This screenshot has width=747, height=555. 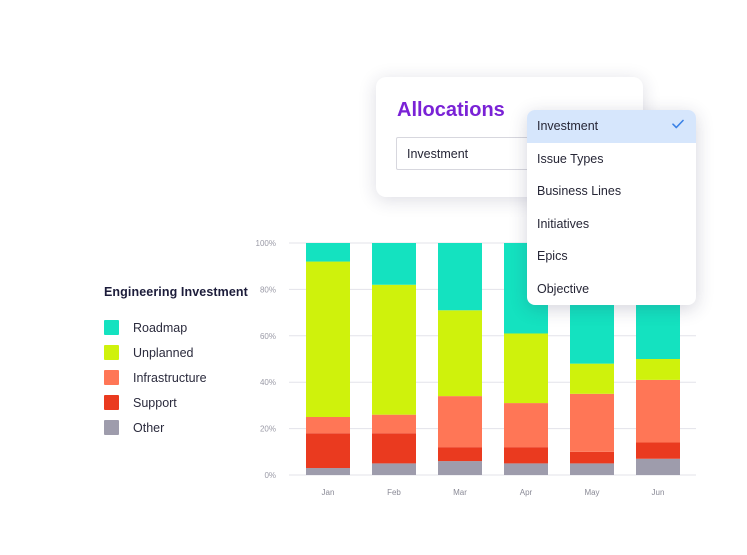 What do you see at coordinates (149, 427) in the screenshot?
I see `legend-label: Other` at bounding box center [149, 427].